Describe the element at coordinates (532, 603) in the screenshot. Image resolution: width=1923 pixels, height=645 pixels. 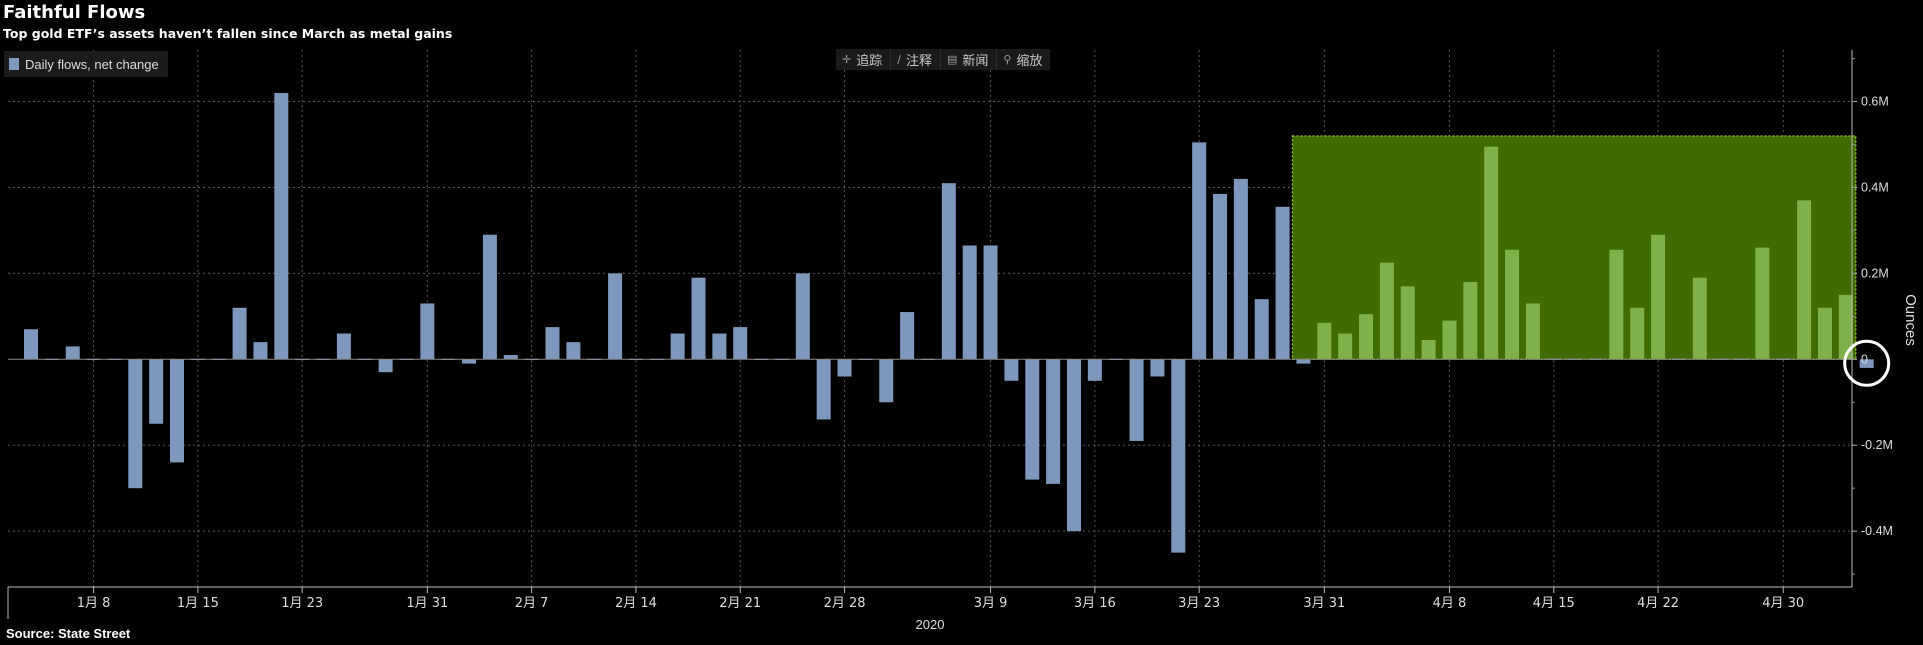
I see `x-tick-label: 2月 7` at that location.